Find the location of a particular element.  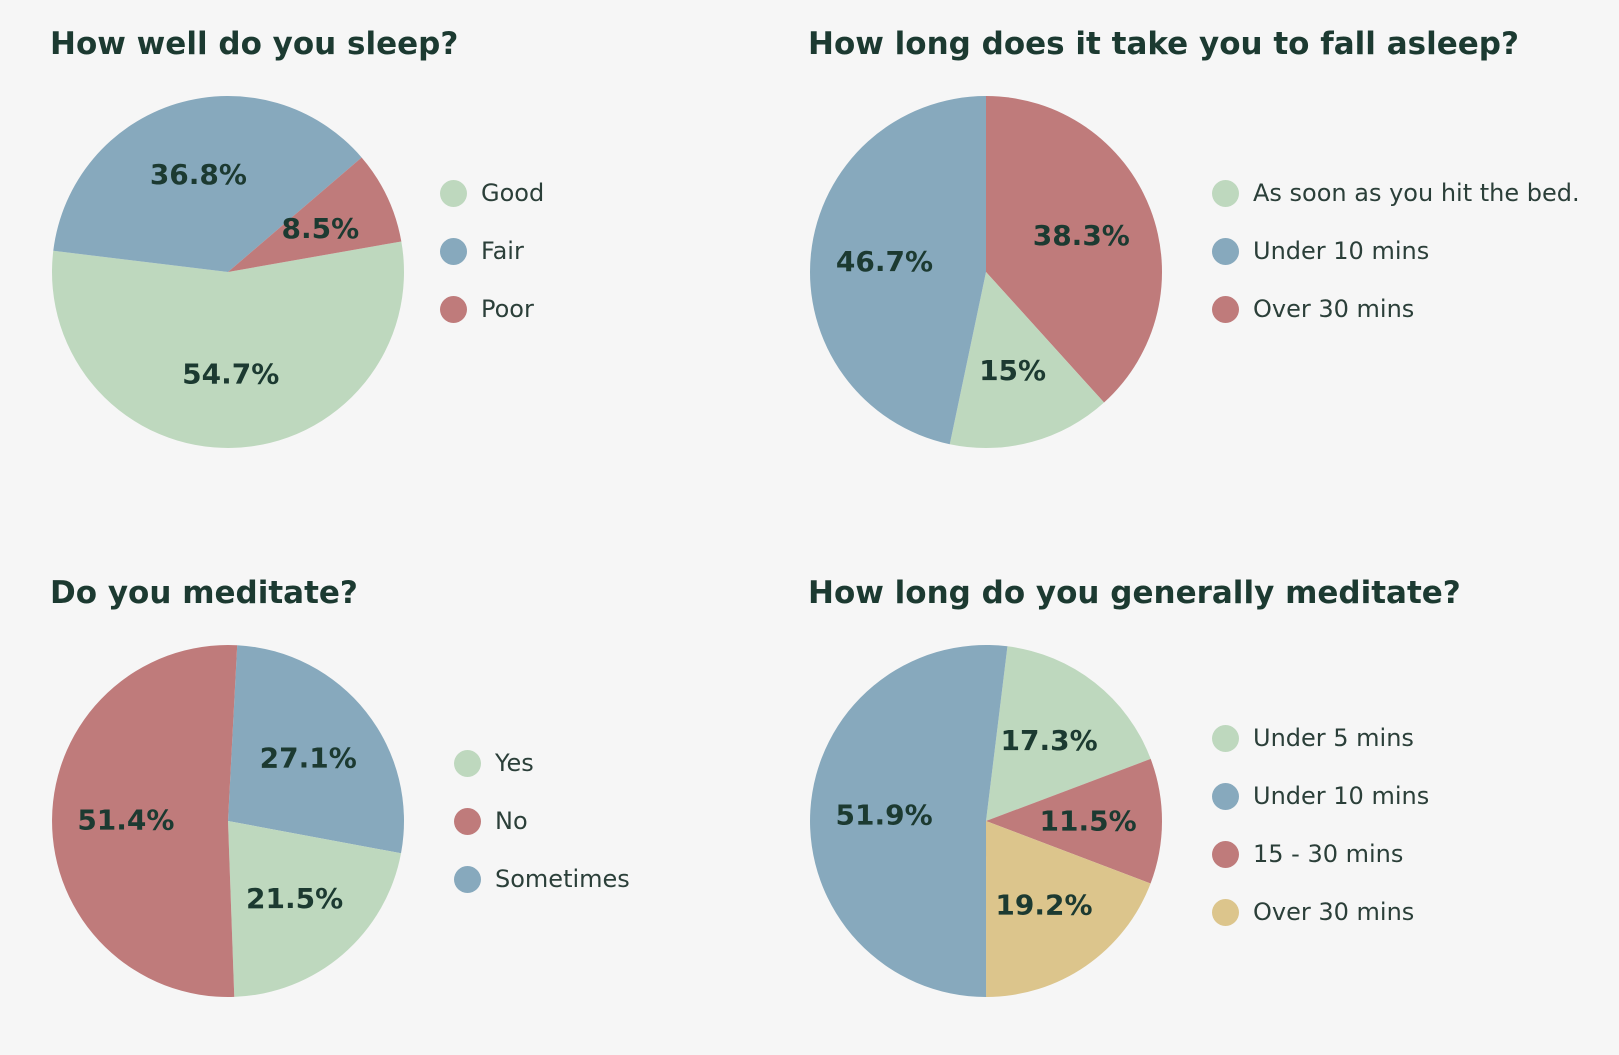

slice-value-label-good: 54.7% is located at coordinates (230, 374).